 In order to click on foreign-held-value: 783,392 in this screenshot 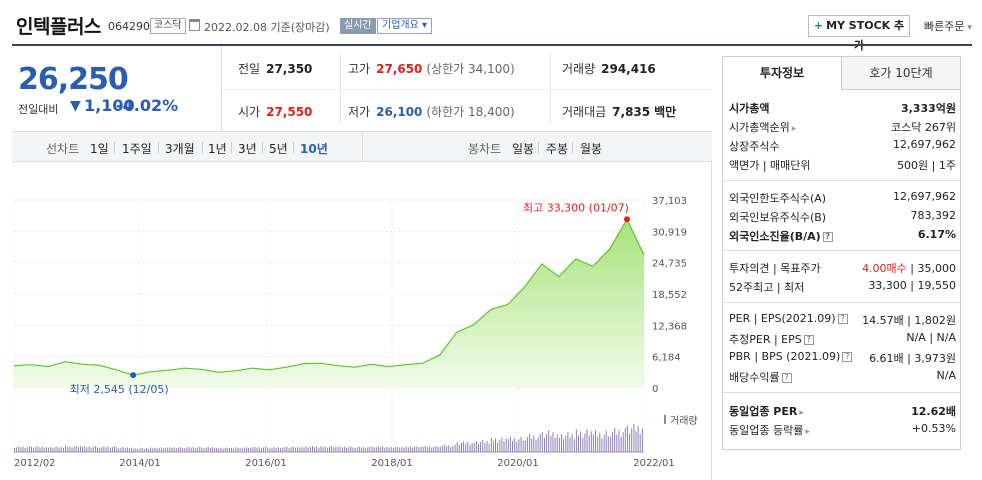, I will do `click(933, 215)`.